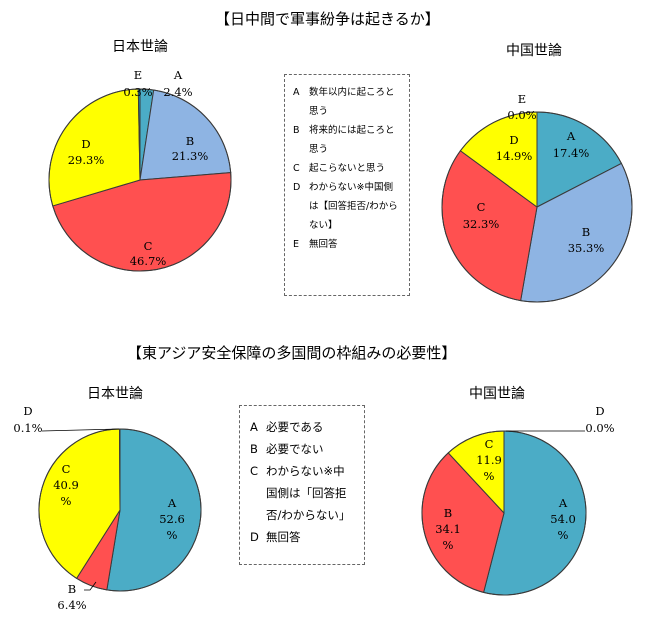 The image size is (650, 619). I want to click on pie2-label-c: C 32.3%, so click(481, 215).